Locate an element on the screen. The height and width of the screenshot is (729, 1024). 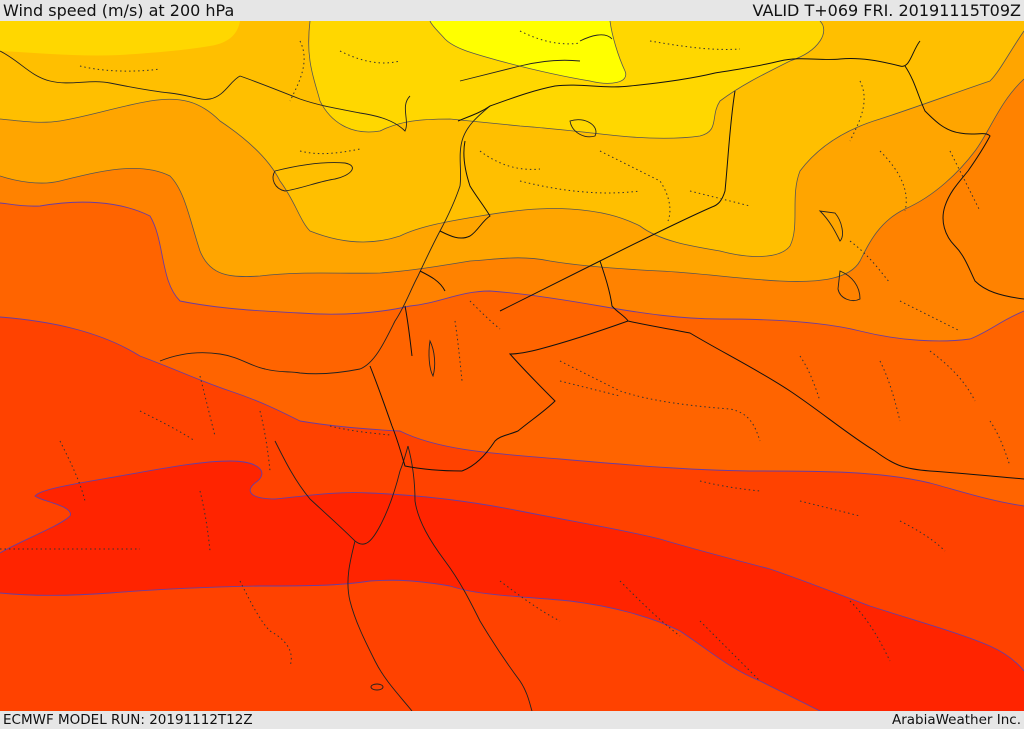
border-syria-iraq is located at coordinates (617, 201).